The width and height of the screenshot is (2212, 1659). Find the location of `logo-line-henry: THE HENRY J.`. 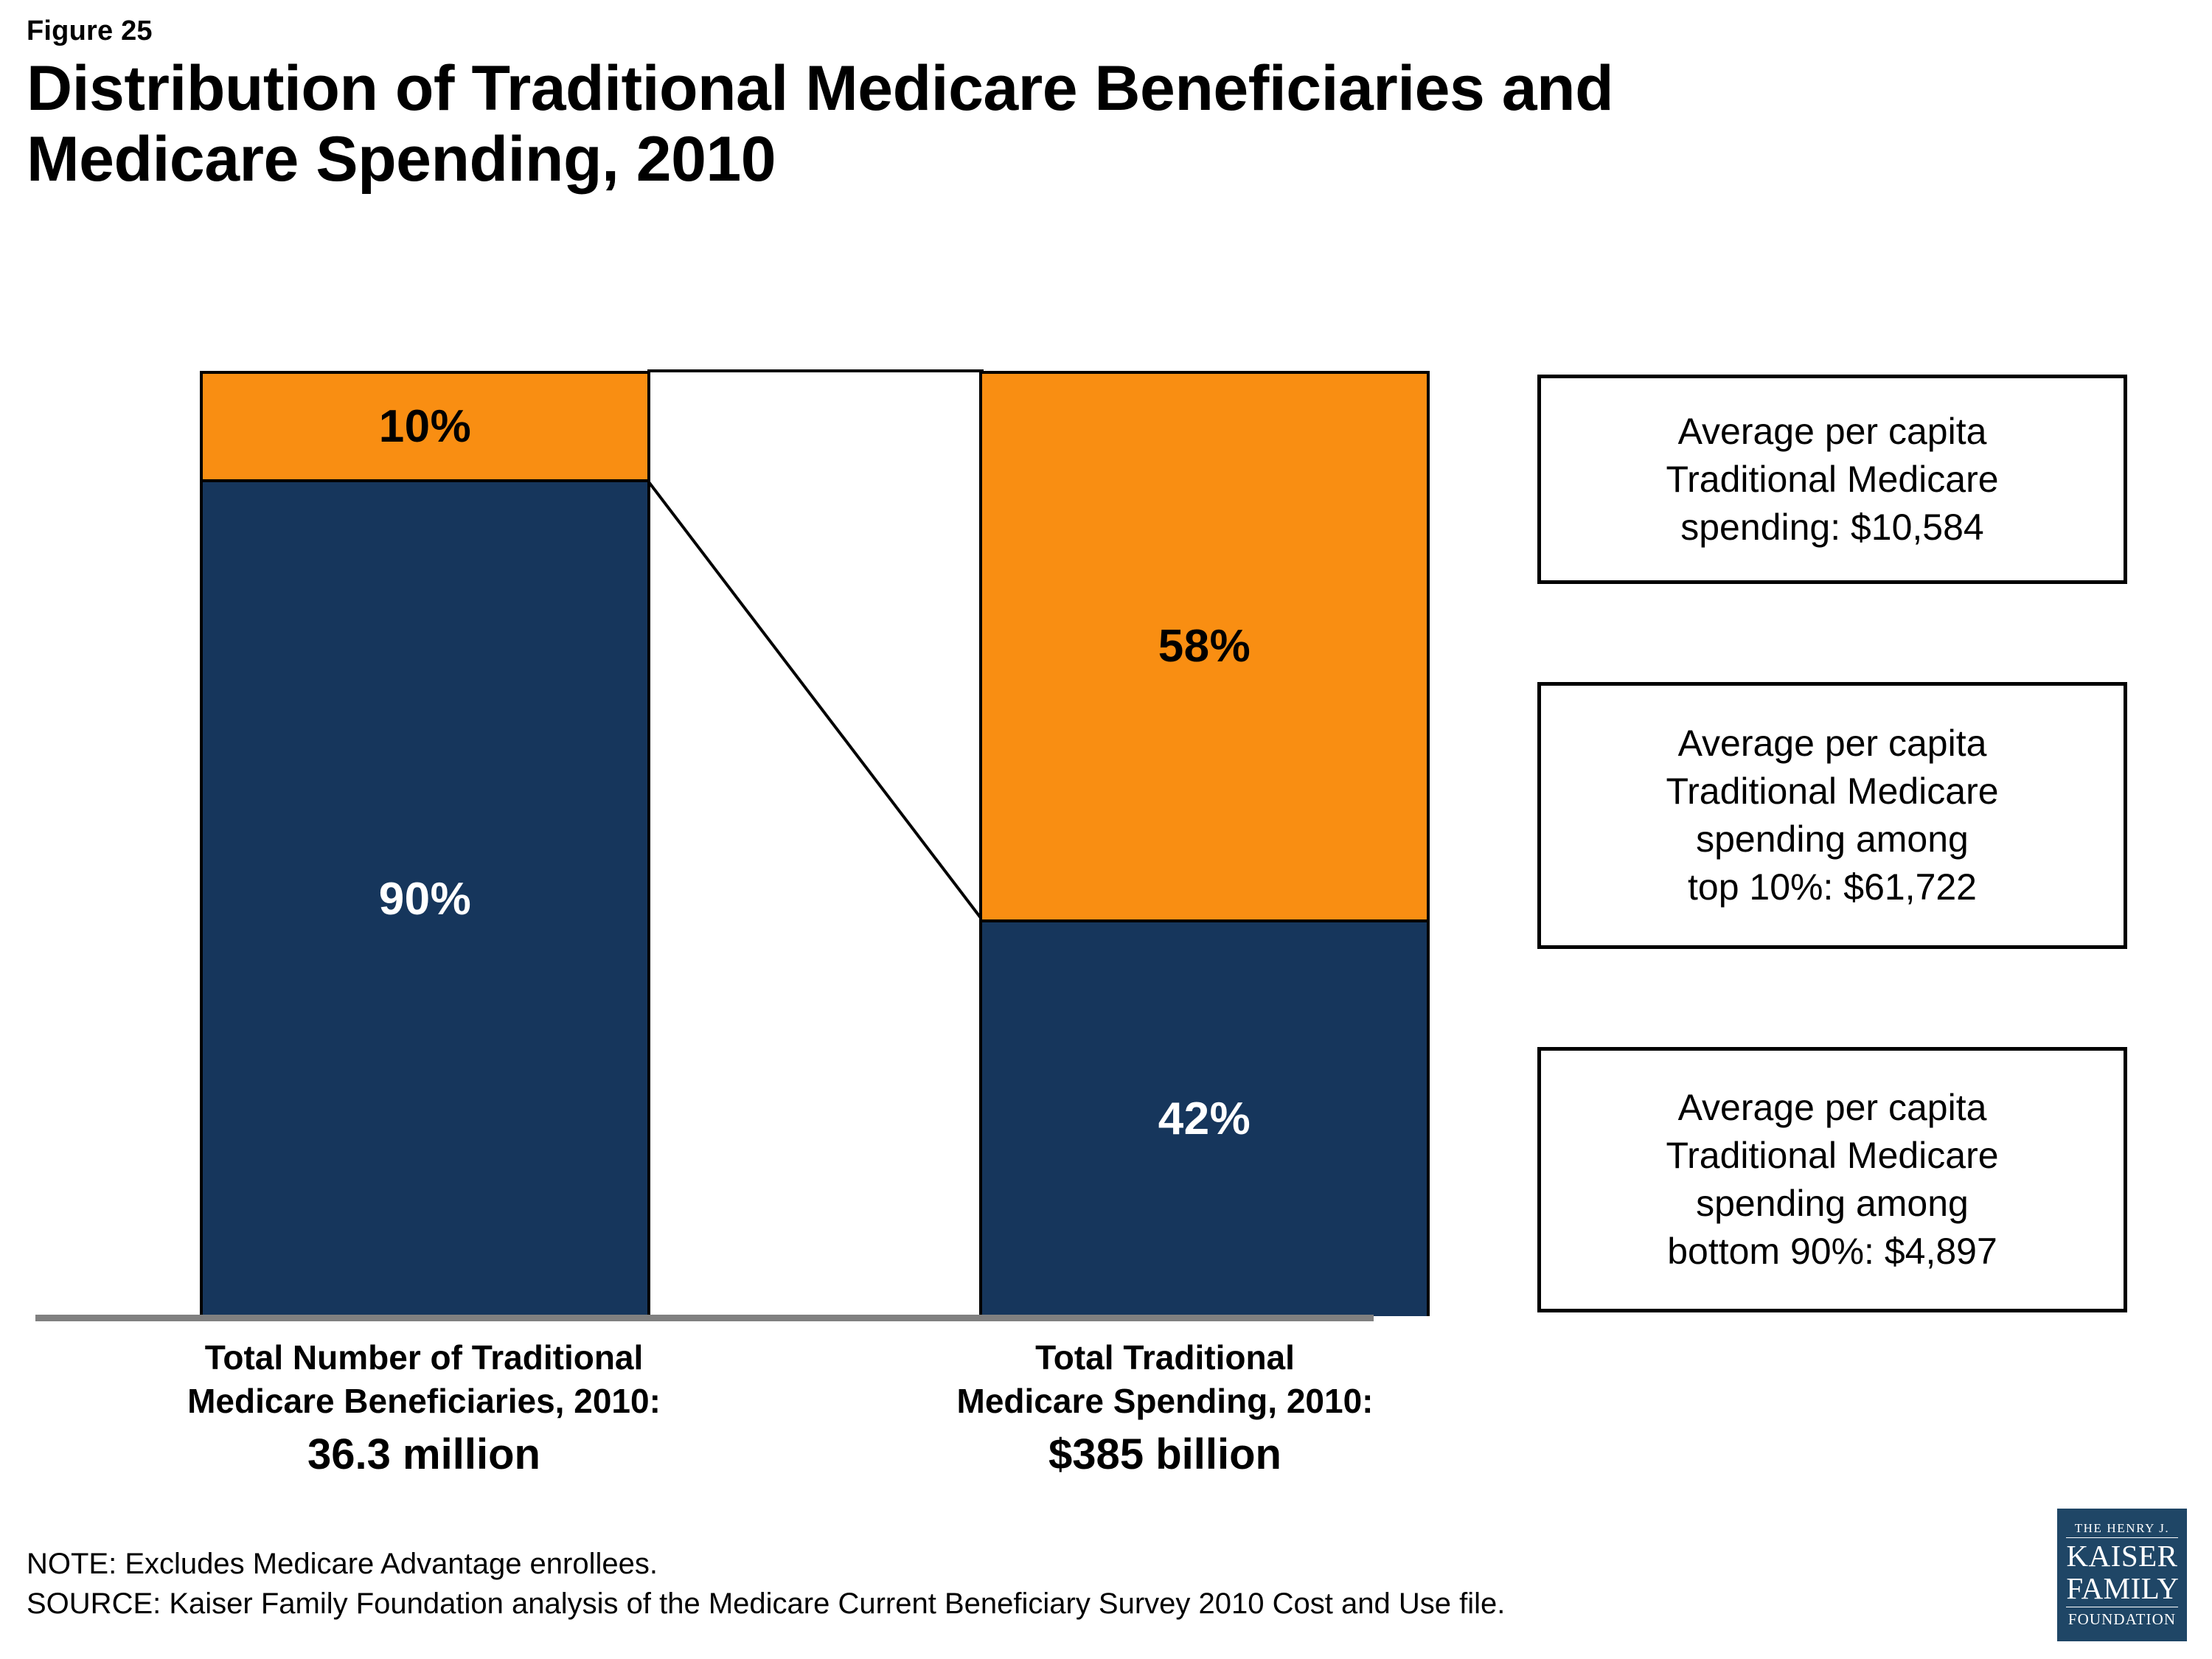

logo-line-henry: THE HENRY J. is located at coordinates (2122, 1530).